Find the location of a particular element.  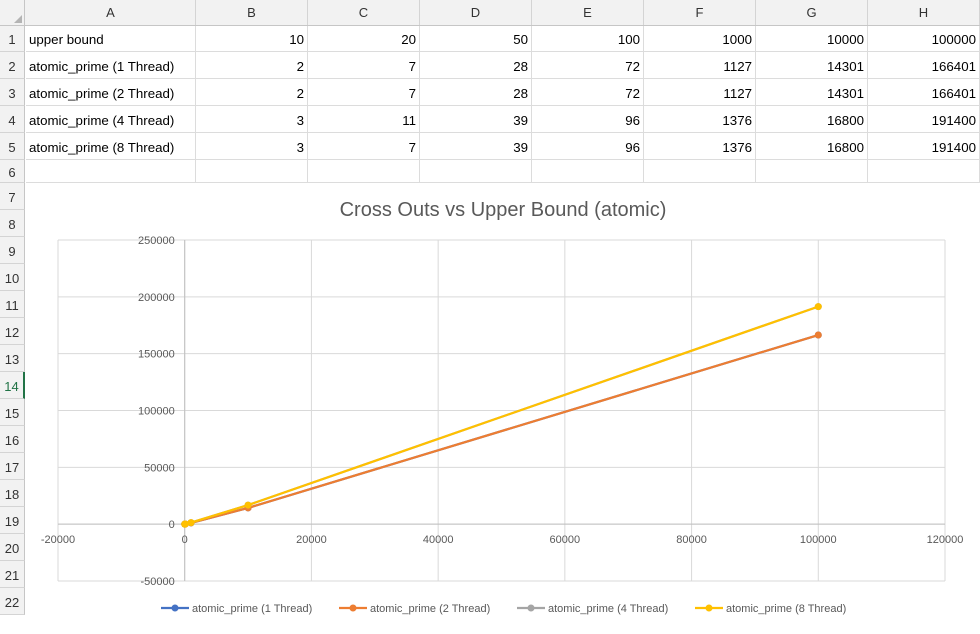

cell-a2: atomic_prime (1 Thread) is located at coordinates (111, 65).